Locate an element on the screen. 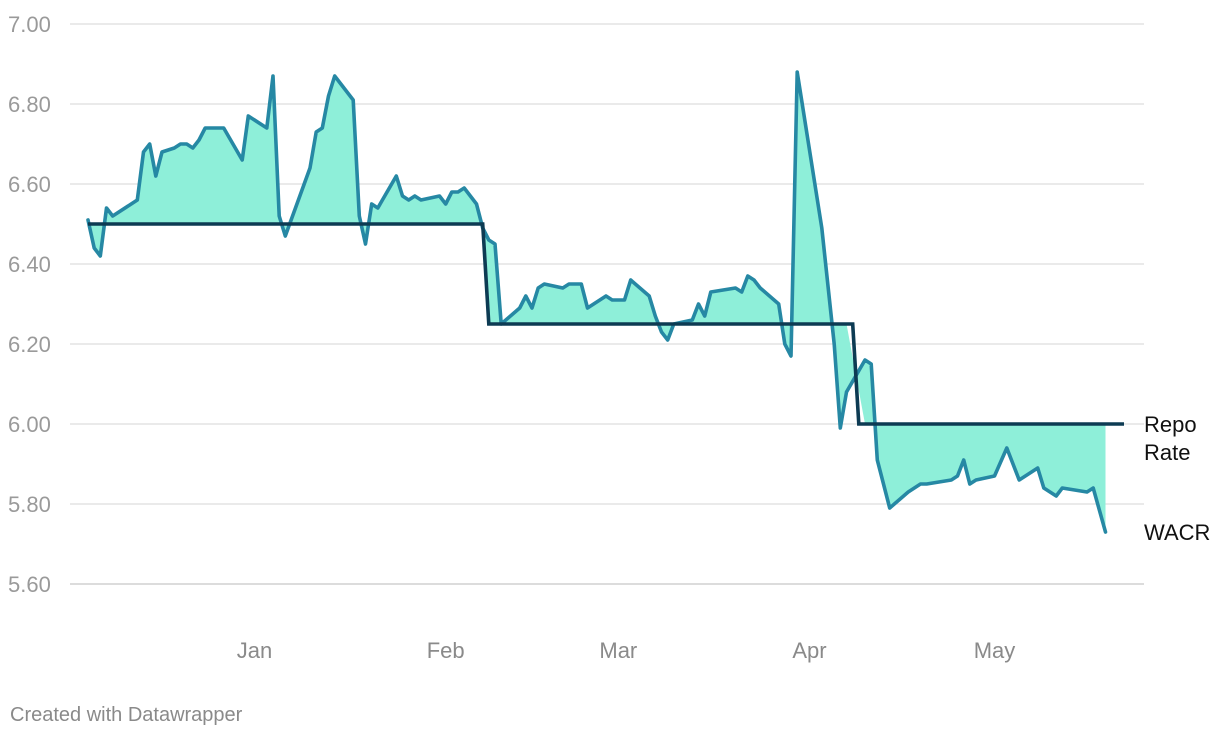 This screenshot has height=740, width=1220. series-label-repo-rate-line: Repo is located at coordinates (1170, 424).